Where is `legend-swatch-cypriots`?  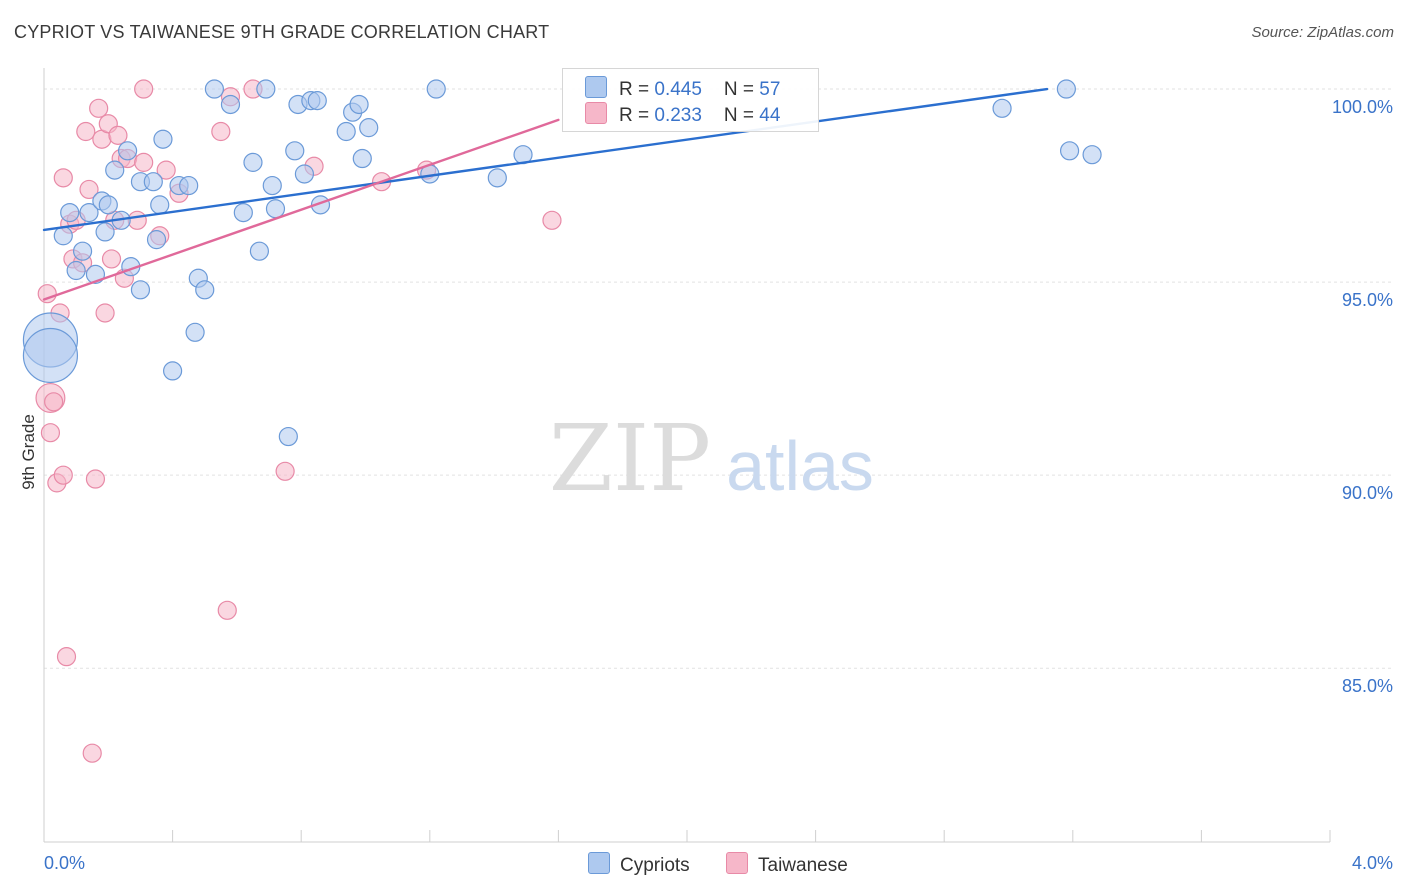
legend-swatch-cypriots is located at coordinates (596, 87).